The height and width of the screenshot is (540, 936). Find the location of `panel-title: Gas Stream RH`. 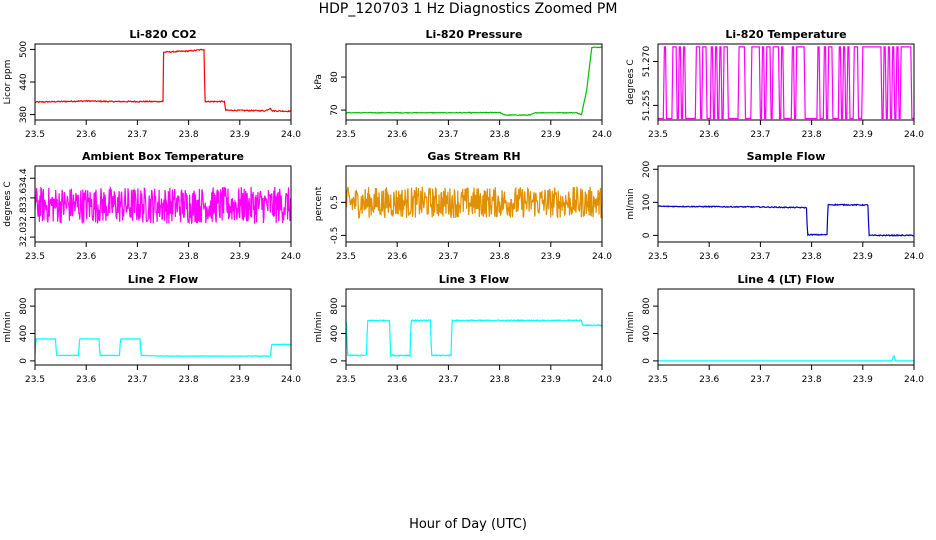

panel-title: Gas Stream RH is located at coordinates (473, 156).